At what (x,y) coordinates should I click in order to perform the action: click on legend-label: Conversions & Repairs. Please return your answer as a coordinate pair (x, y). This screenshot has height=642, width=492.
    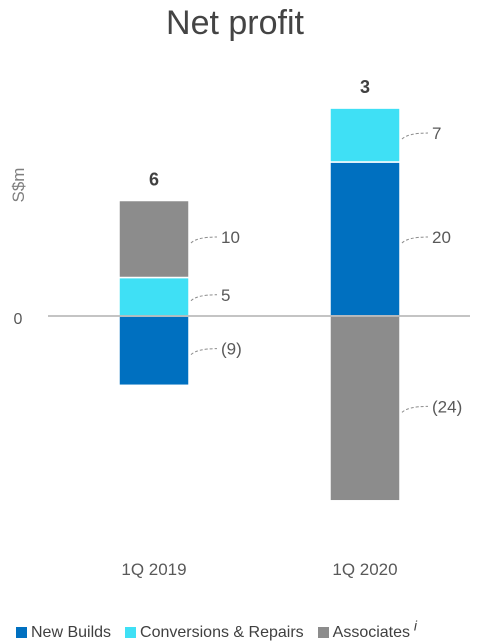
    Looking at the image, I should click on (222, 633).